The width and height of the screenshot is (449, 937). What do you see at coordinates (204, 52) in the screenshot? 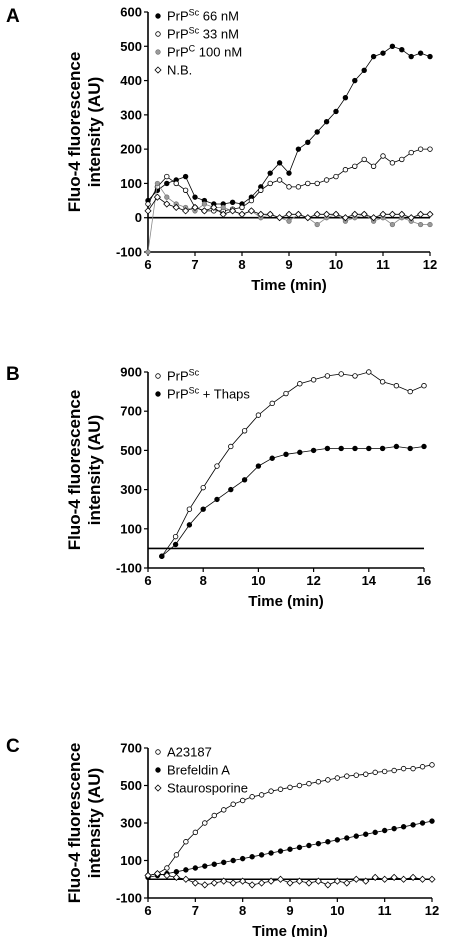
I see `legend-entry: PrPC 100 nM` at bounding box center [204, 52].